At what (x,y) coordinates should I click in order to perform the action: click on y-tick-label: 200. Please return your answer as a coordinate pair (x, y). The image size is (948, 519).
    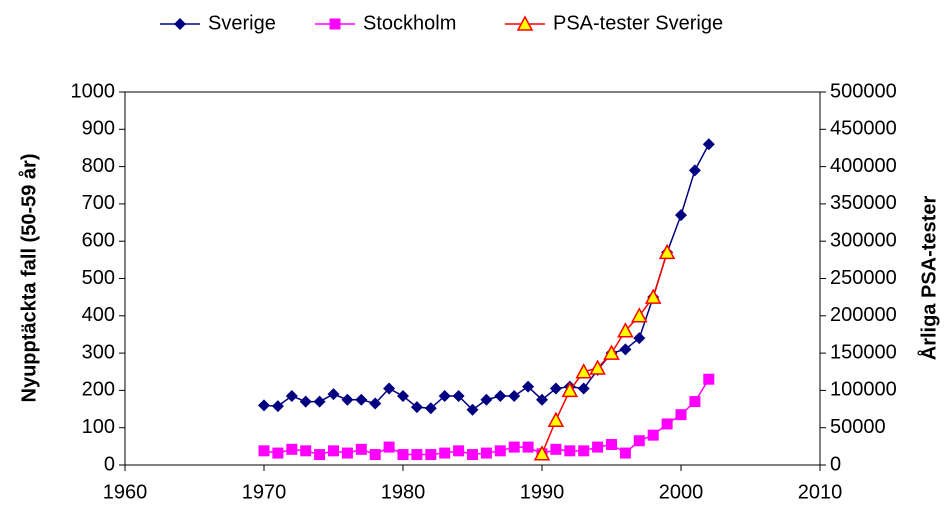
    Looking at the image, I should click on (98, 390).